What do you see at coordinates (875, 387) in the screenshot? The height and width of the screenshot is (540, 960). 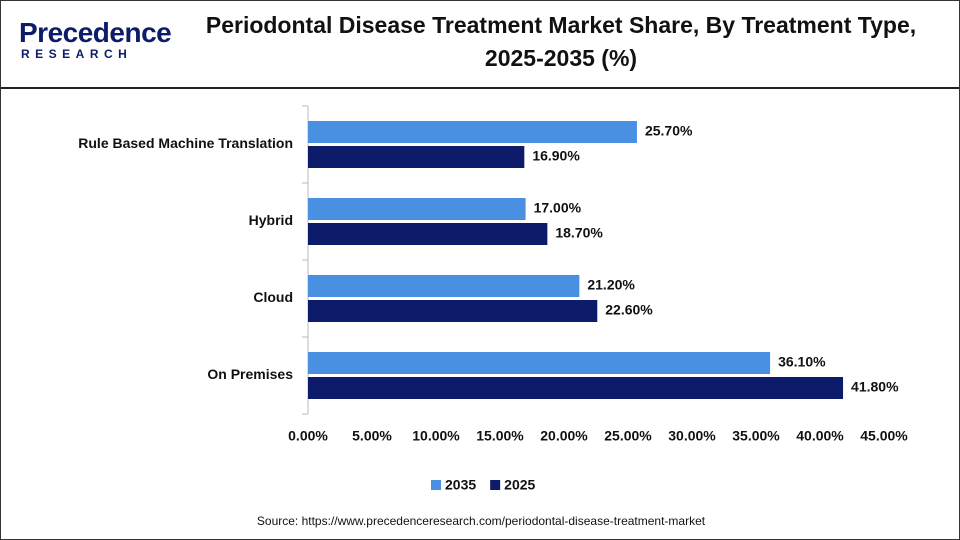 I see `data-label: 41.80%` at bounding box center [875, 387].